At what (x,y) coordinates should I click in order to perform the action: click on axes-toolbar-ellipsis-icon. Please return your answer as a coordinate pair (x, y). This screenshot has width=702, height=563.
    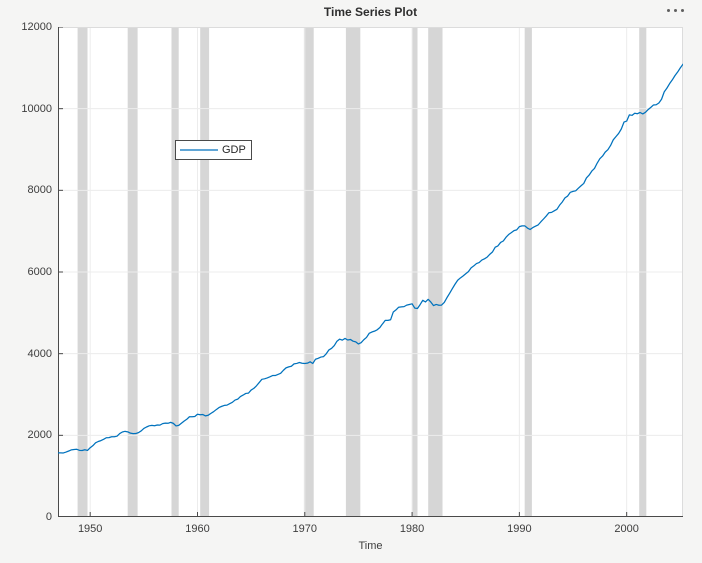
    Looking at the image, I should click on (675, 10).